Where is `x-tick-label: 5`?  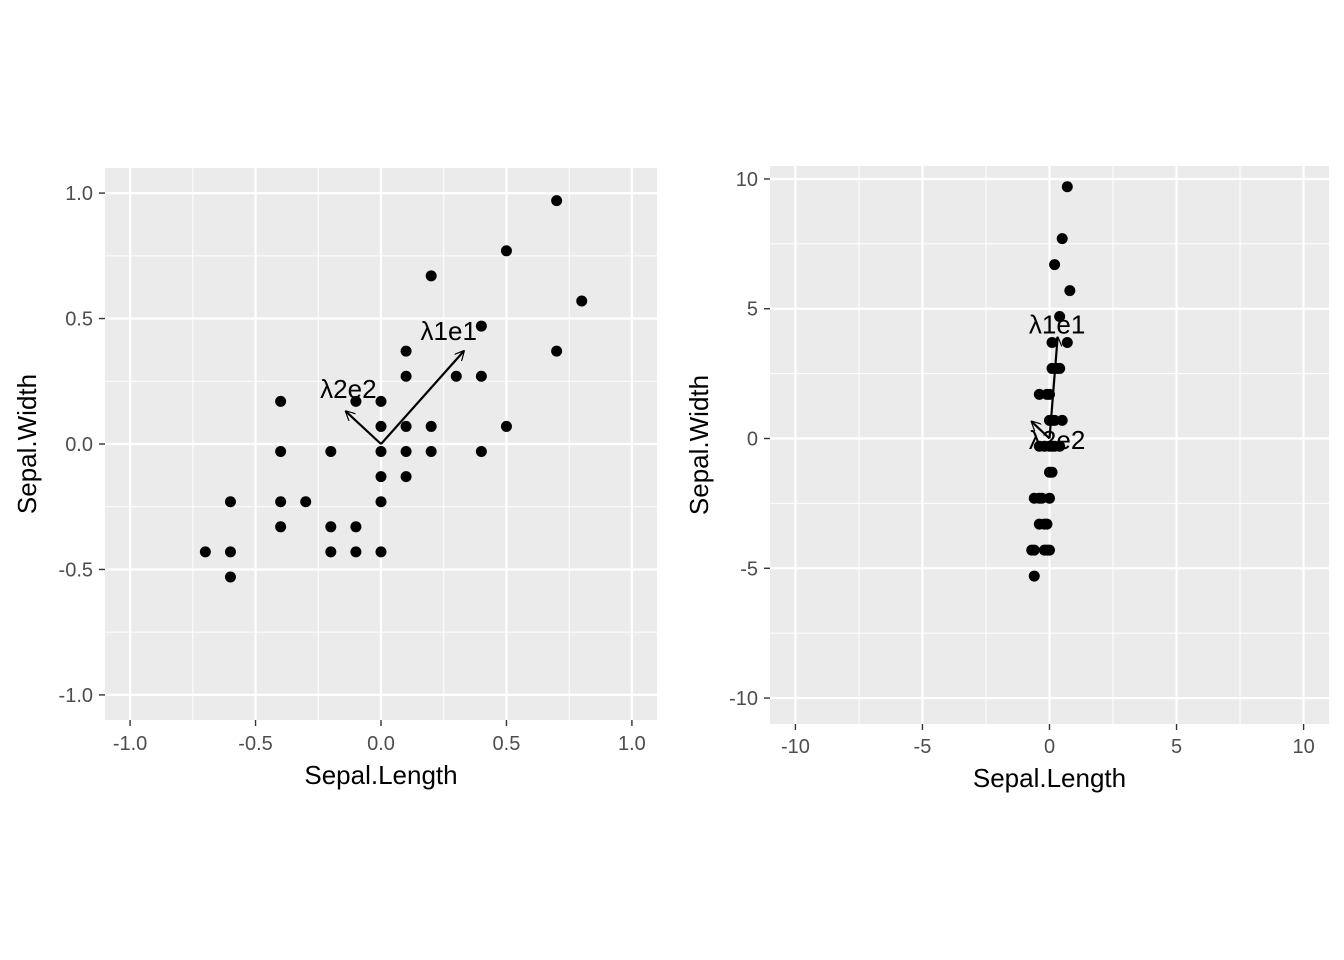 x-tick-label: 5 is located at coordinates (1176, 747).